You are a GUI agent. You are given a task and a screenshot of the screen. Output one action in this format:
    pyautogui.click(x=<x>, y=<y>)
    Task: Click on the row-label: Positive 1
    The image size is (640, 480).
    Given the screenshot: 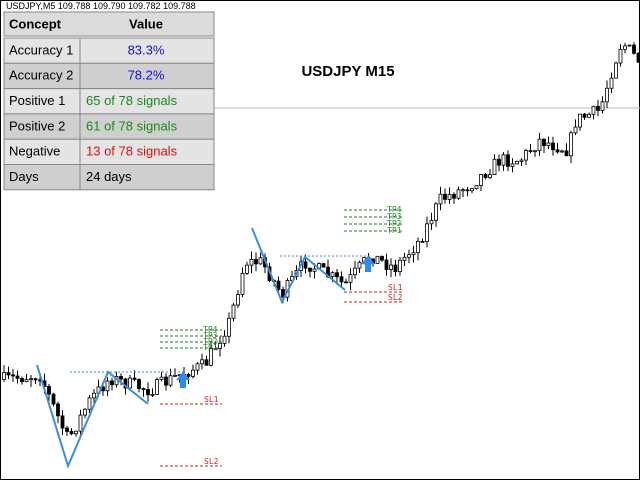 What is the action you would take?
    pyautogui.click(x=37, y=100)
    